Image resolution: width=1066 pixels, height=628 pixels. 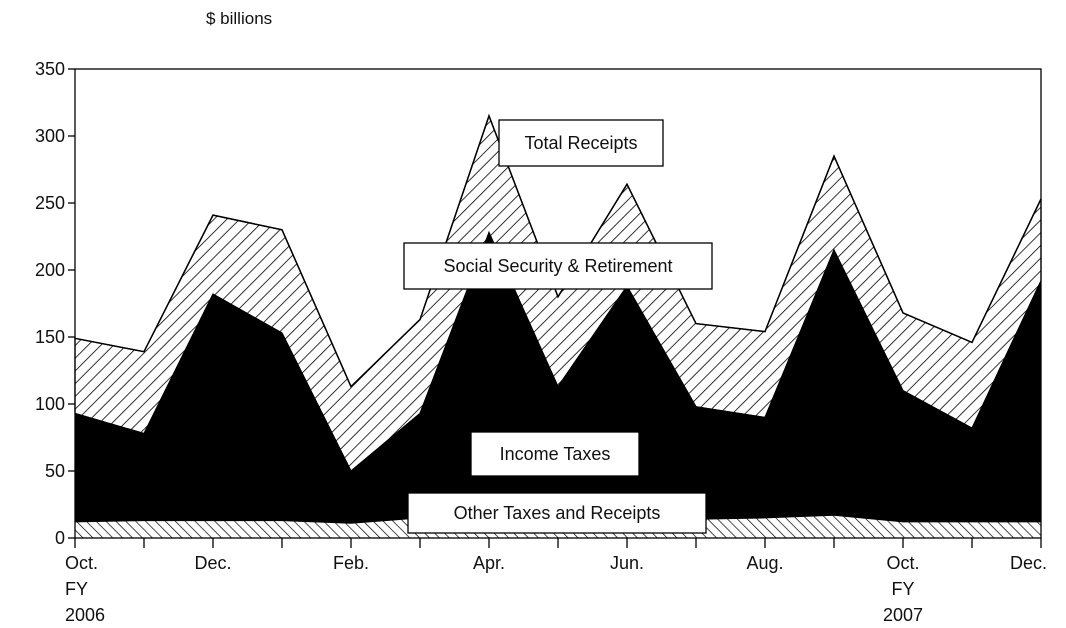 I want to click on x-tick-label: Apr., so click(x=489, y=563).